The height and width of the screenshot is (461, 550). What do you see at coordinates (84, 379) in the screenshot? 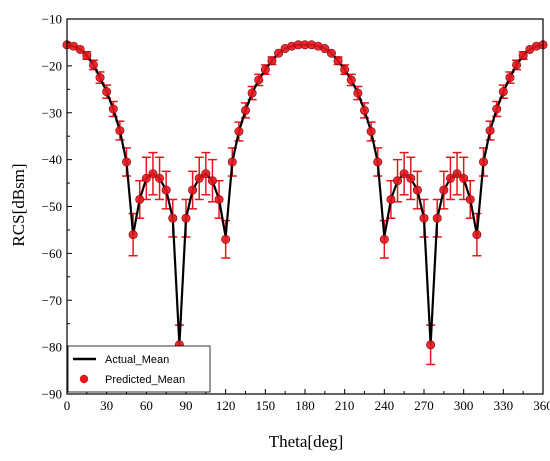
I see `legend-predicted-swatch` at bounding box center [84, 379].